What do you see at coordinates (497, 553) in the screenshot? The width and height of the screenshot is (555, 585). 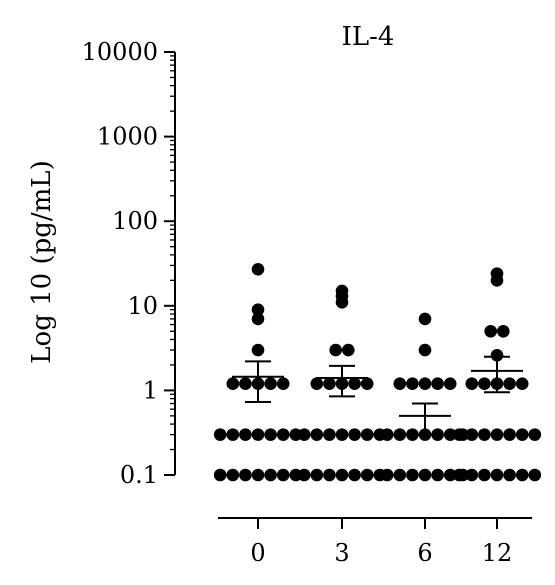 I see `x-tick-label: 12` at bounding box center [497, 553].